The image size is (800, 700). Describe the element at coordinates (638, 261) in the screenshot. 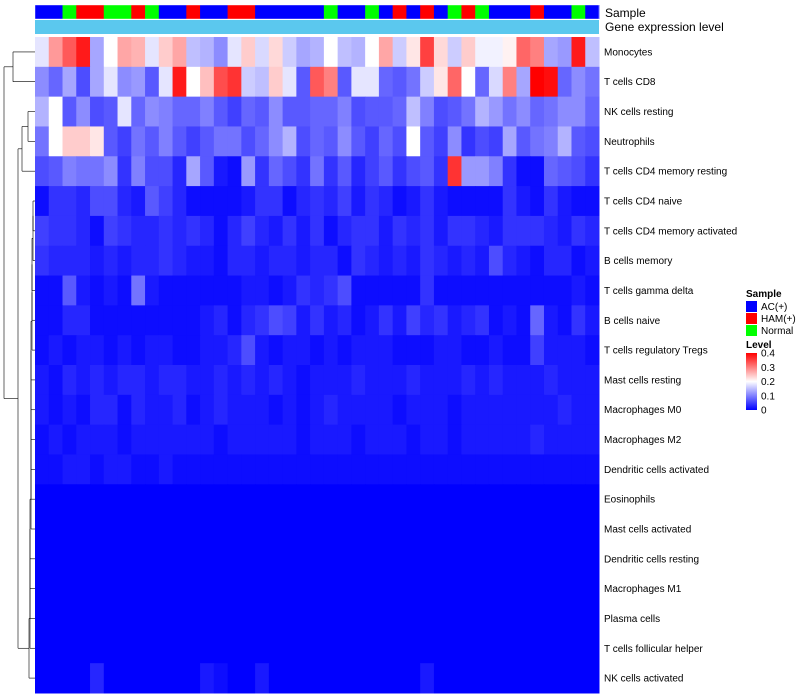

I see `row-label: B cells memory` at that location.